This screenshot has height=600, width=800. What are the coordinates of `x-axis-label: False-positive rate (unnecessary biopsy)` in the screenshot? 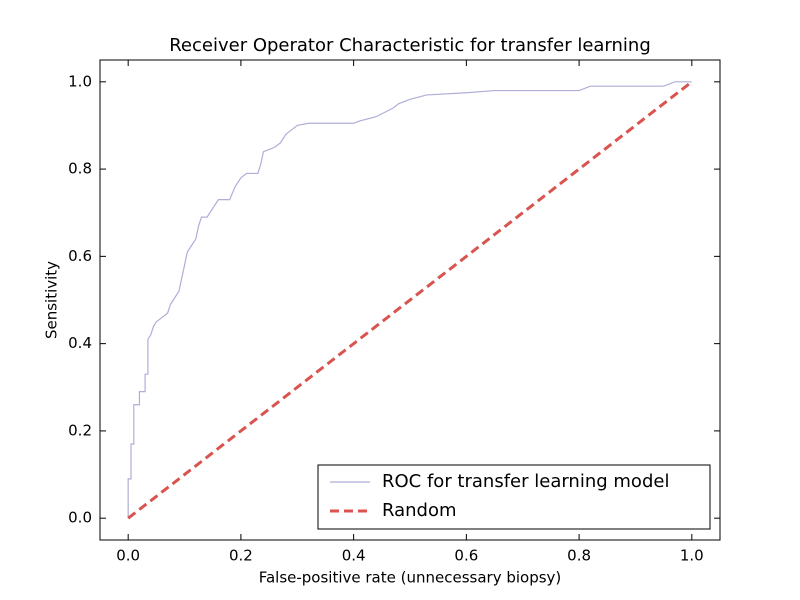 It's located at (410, 578).